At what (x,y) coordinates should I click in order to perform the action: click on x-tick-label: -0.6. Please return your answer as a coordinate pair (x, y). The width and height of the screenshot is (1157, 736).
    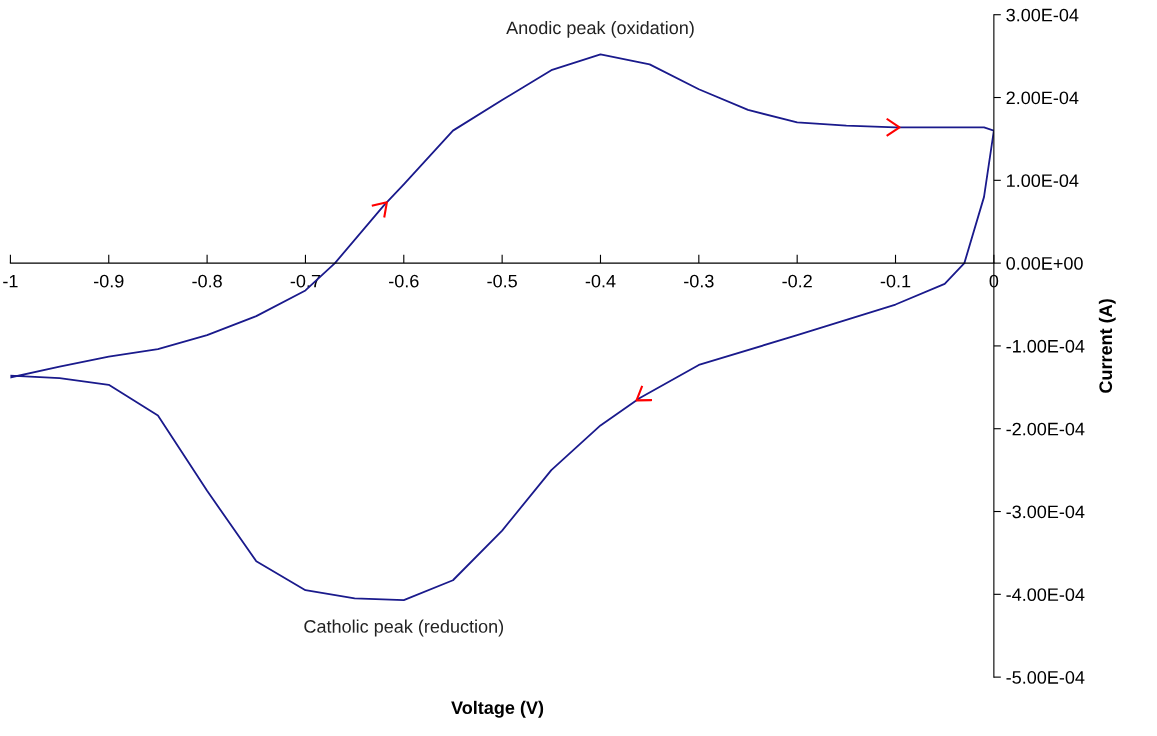
    Looking at the image, I should click on (404, 281).